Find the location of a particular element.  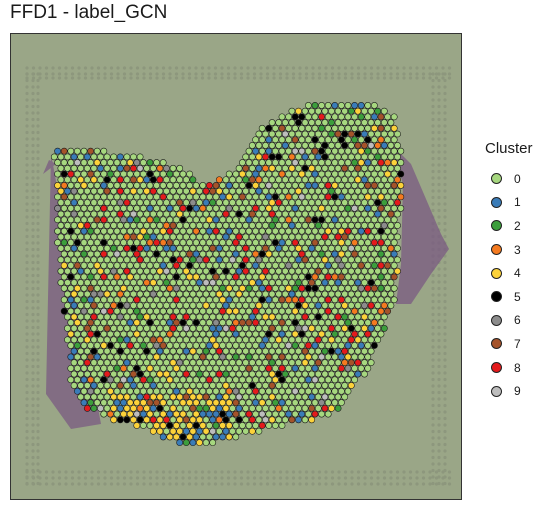

legend-item-1: 1 is located at coordinates (509, 203).